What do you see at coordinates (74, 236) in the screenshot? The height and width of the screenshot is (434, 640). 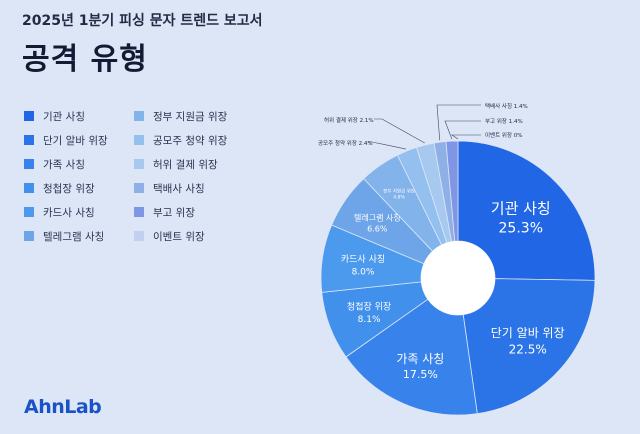 I see `legend-label: 텔레그램 사칭` at bounding box center [74, 236].